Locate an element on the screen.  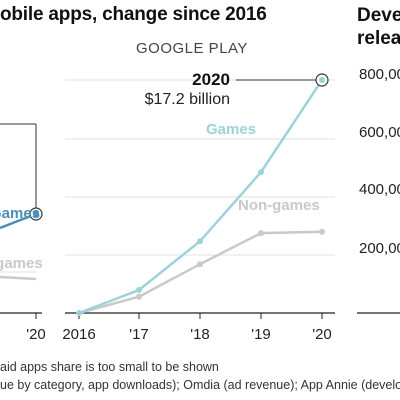
left-endpoint-dot is located at coordinates (36, 214).